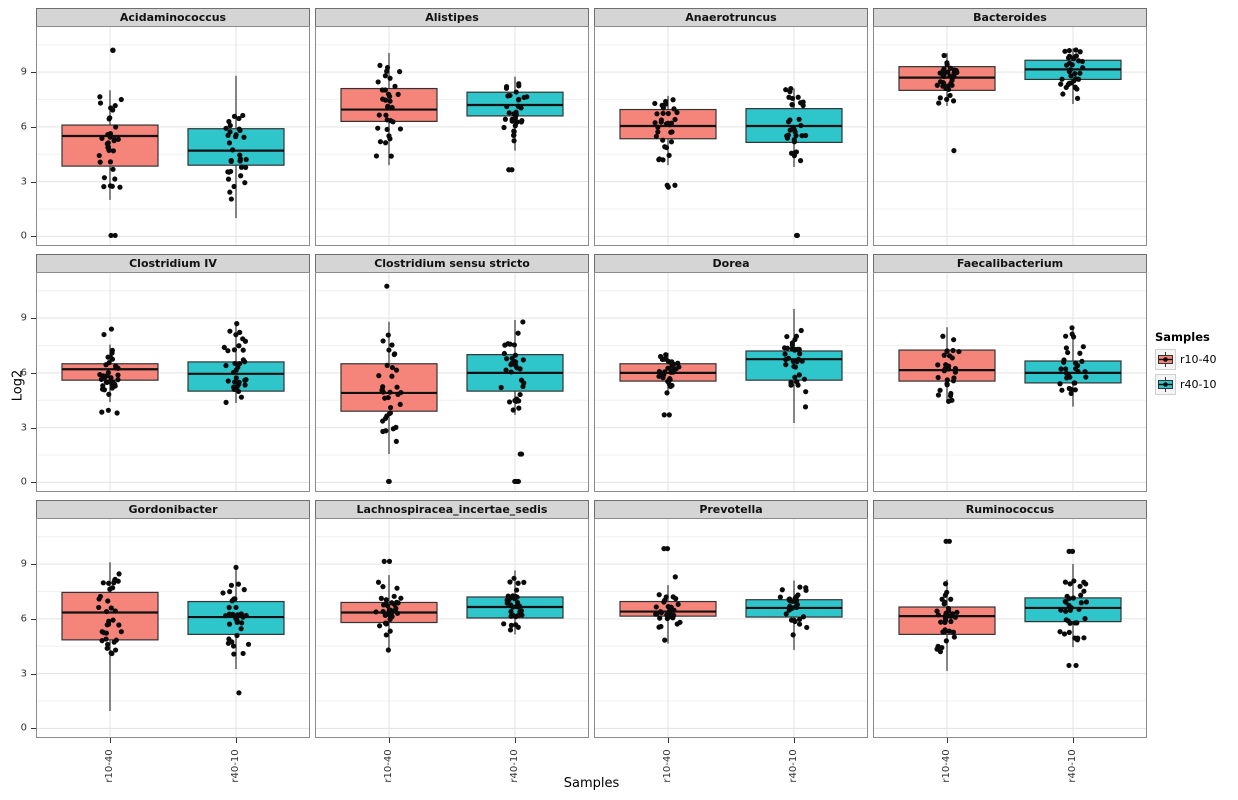  I want to click on facet-strip: Clostridium IV, so click(173, 263).